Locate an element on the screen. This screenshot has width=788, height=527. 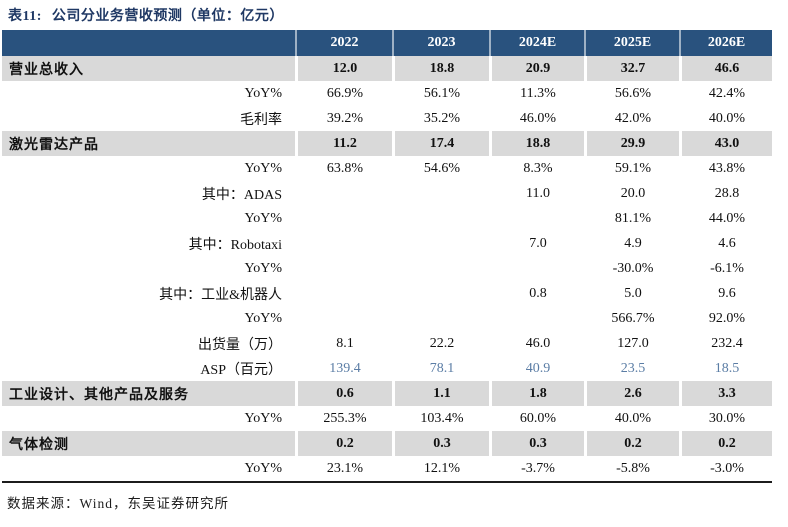
cell-value: 12.0 is located at coordinates (343, 68).